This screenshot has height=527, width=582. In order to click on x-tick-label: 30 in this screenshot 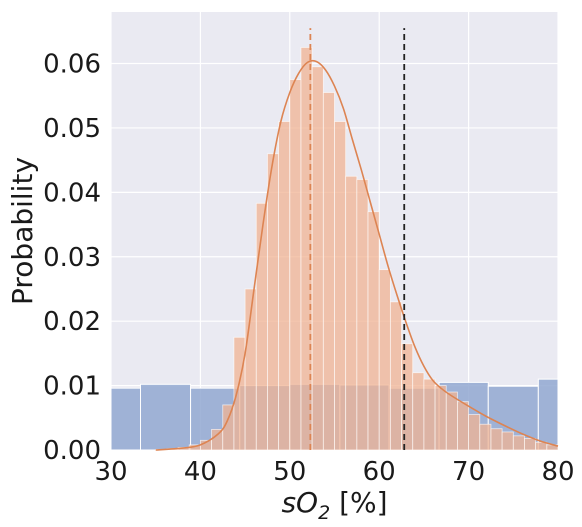, I will do `click(110, 472)`.